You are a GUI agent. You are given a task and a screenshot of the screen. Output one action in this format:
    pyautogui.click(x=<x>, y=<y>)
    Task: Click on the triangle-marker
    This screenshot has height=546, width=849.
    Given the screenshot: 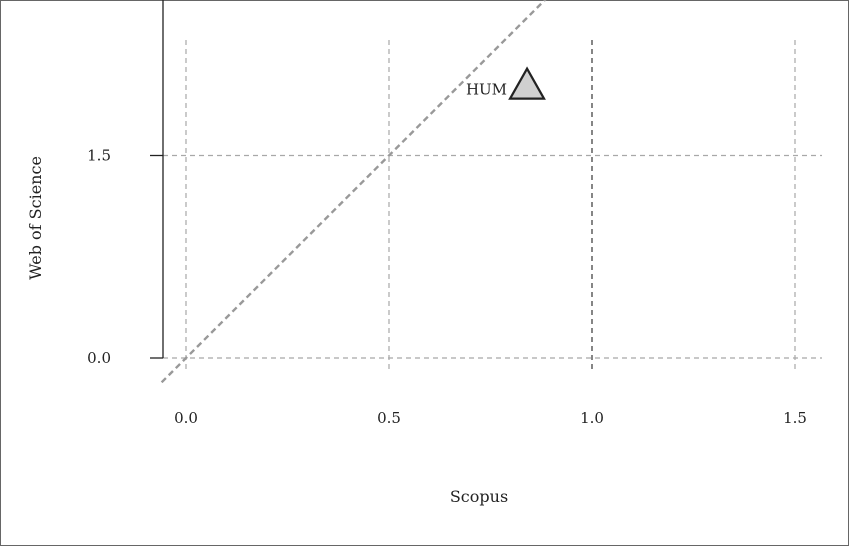 What is the action you would take?
    pyautogui.click(x=527, y=83)
    